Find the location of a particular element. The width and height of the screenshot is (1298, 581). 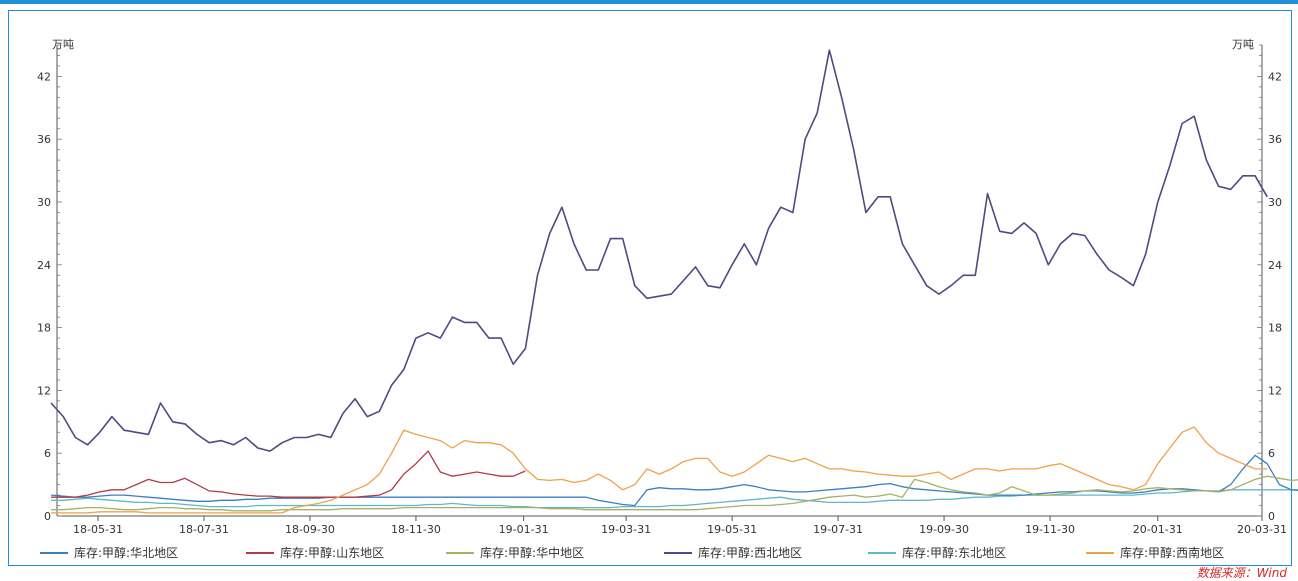

x-tick-label: 18-05-31 is located at coordinates (98, 529).